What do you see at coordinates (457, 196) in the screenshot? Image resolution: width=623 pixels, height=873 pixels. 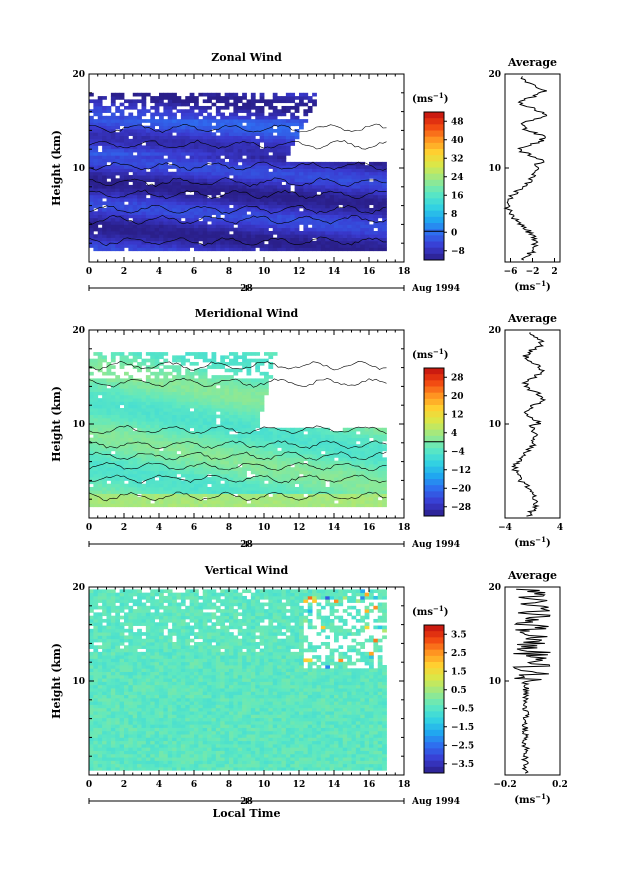 I see `colorbar-tick-label: 16` at bounding box center [457, 196].